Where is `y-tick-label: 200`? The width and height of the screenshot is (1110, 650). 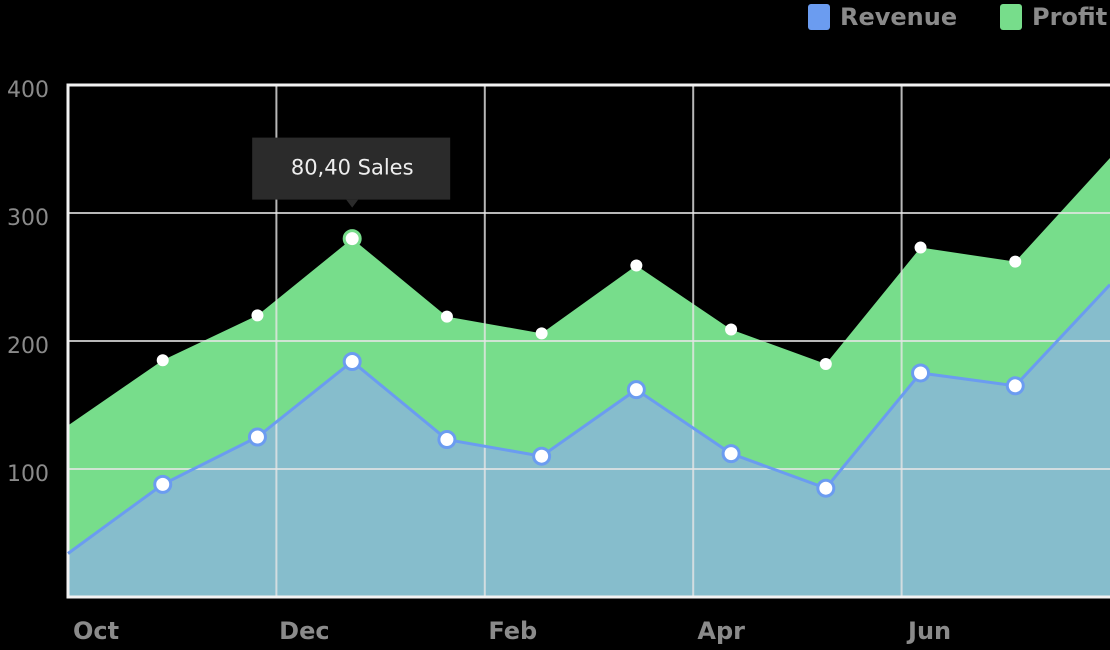 y-tick-label: 200 is located at coordinates (28, 346).